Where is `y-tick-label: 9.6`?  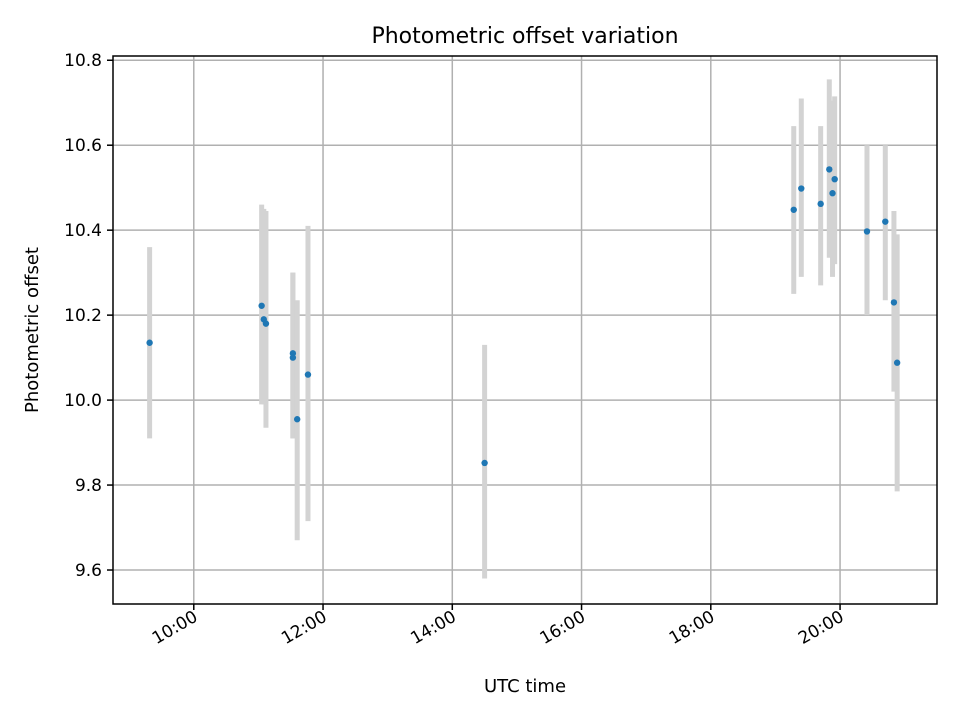
y-tick-label: 9.6 is located at coordinates (88, 571).